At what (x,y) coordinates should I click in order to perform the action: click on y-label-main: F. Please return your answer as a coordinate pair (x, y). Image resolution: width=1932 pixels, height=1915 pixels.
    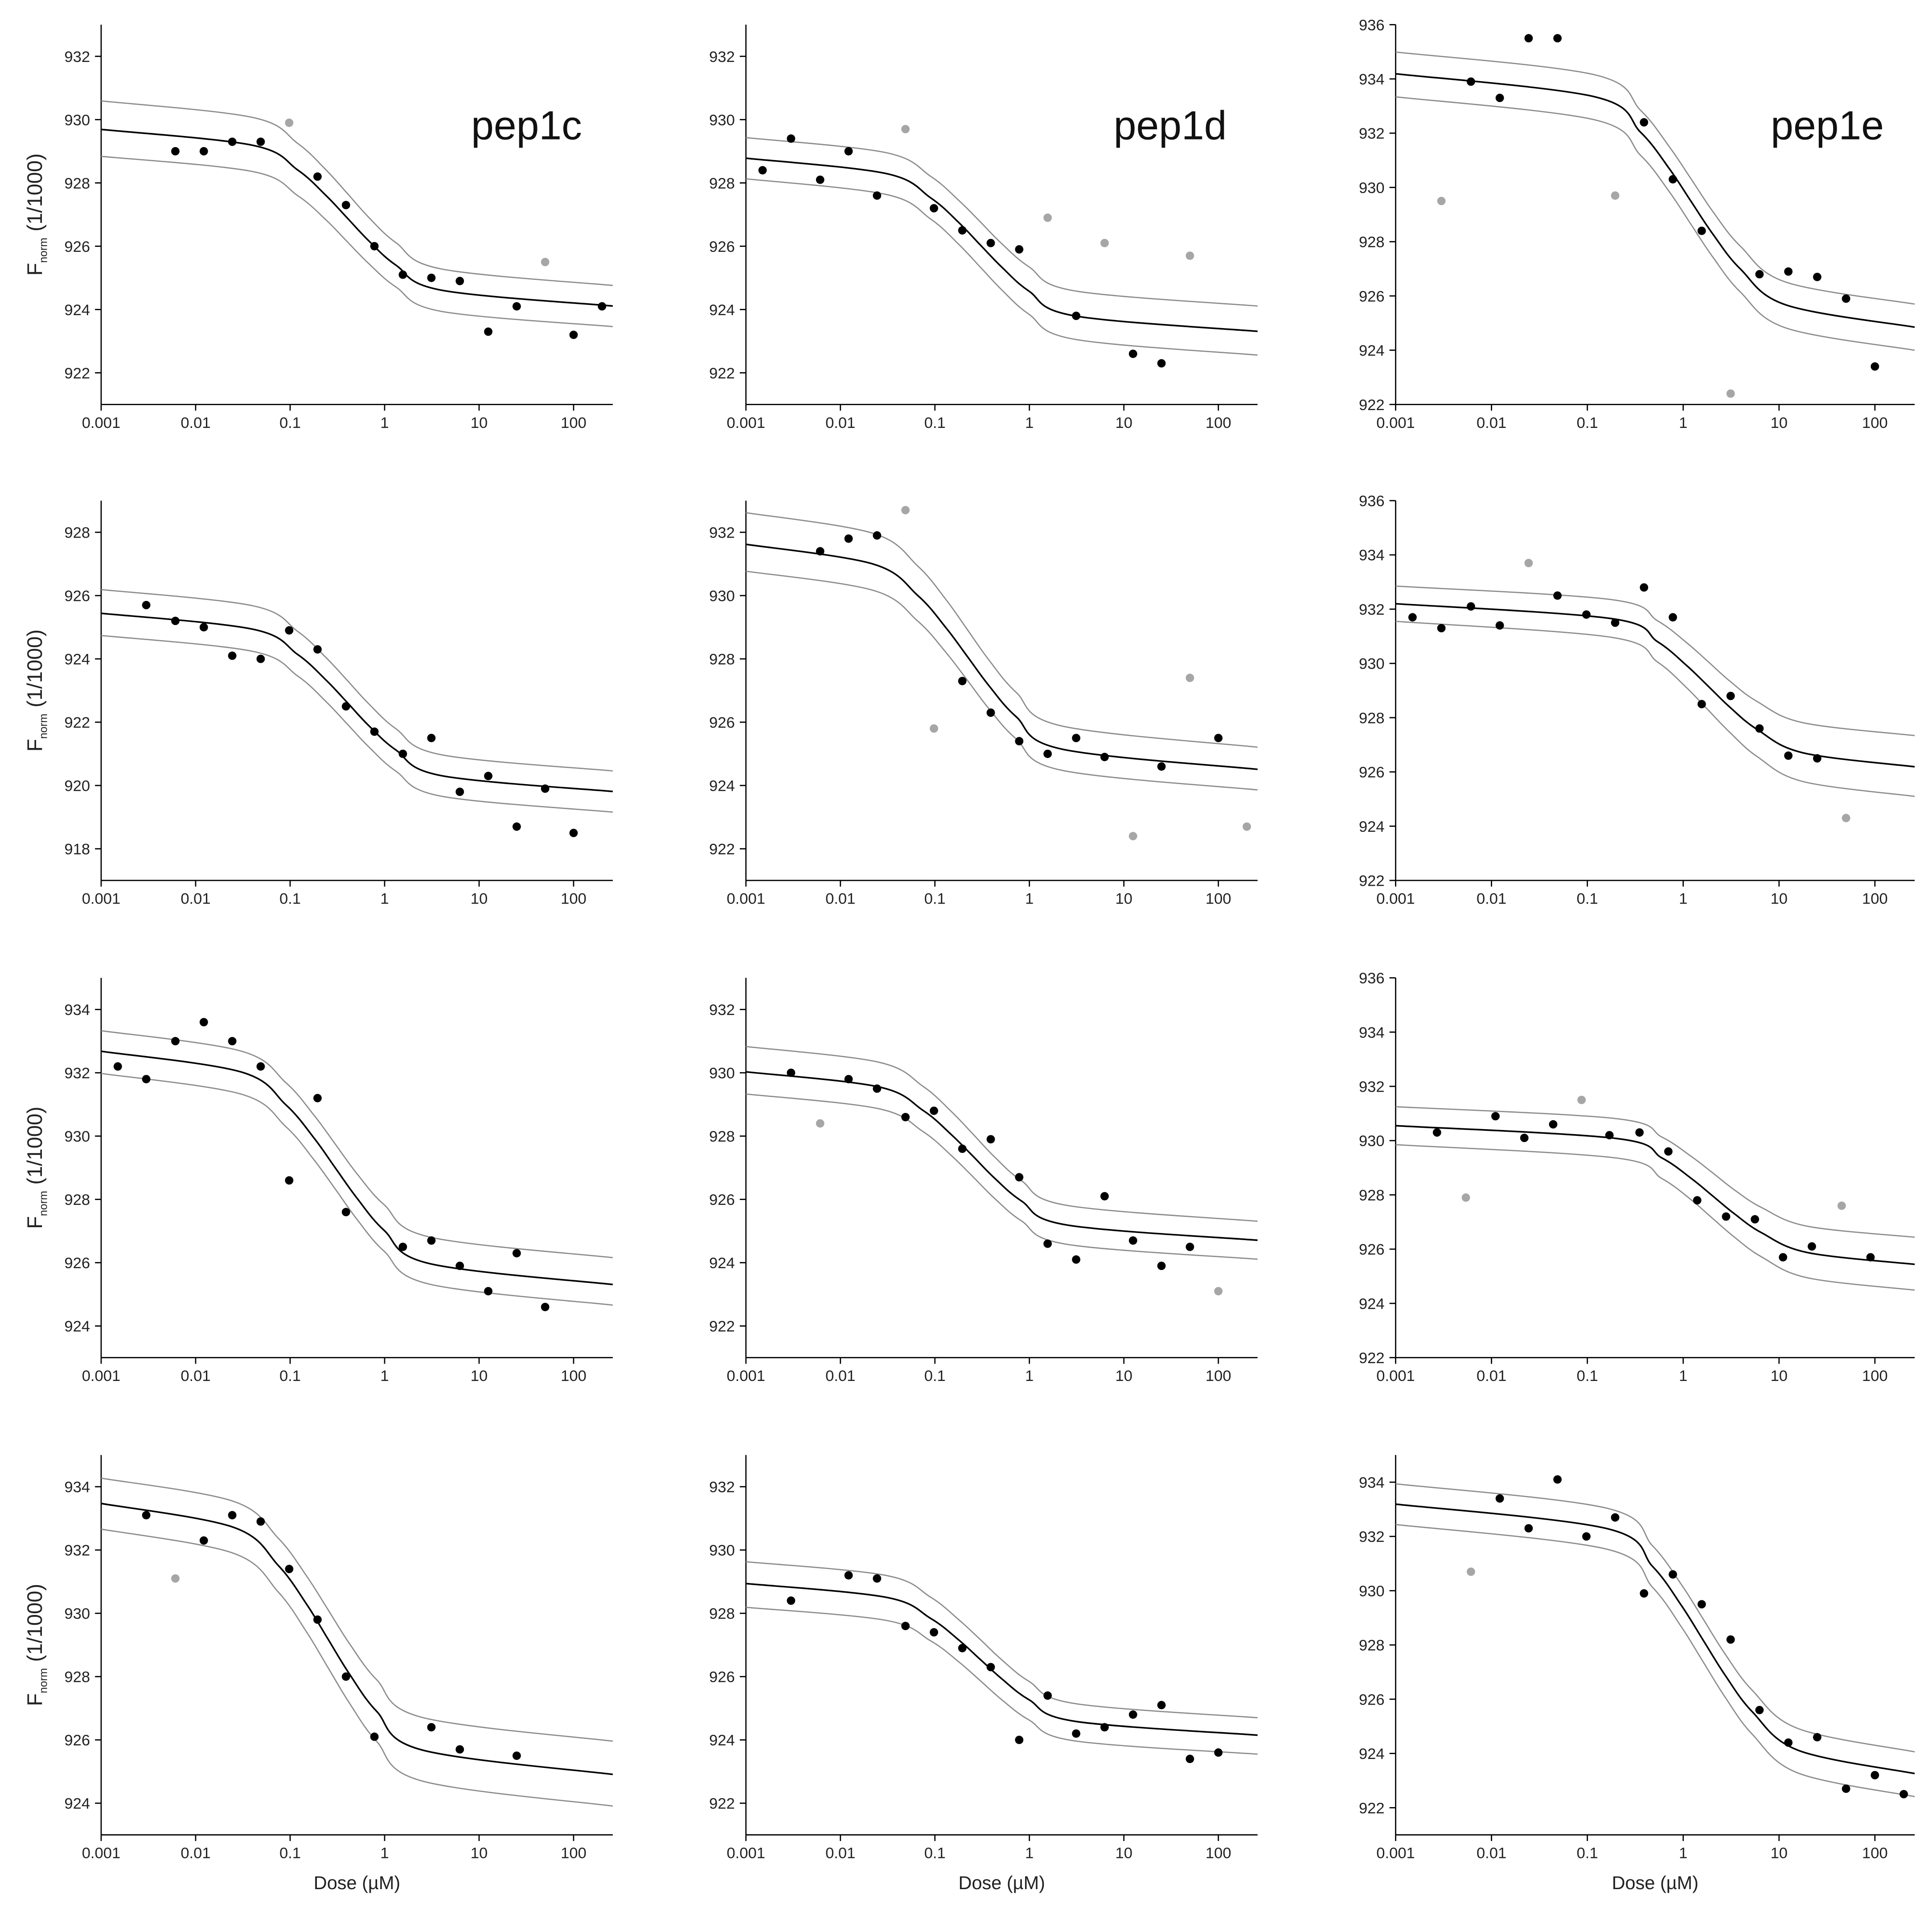
    Looking at the image, I should click on (34, 745).